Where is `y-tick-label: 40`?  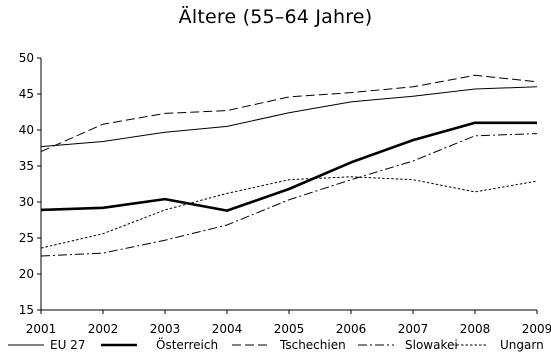 y-tick-label: 40 is located at coordinates (26, 130).